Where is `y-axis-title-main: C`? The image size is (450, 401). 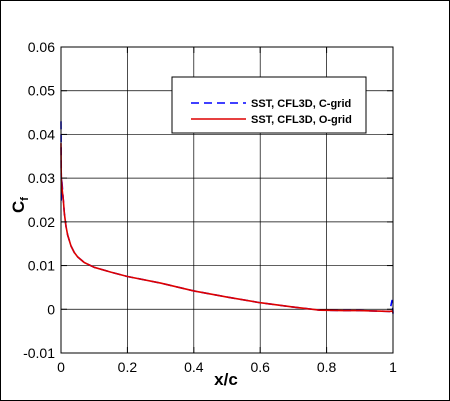 y-axis-title-main: C is located at coordinates (18, 207).